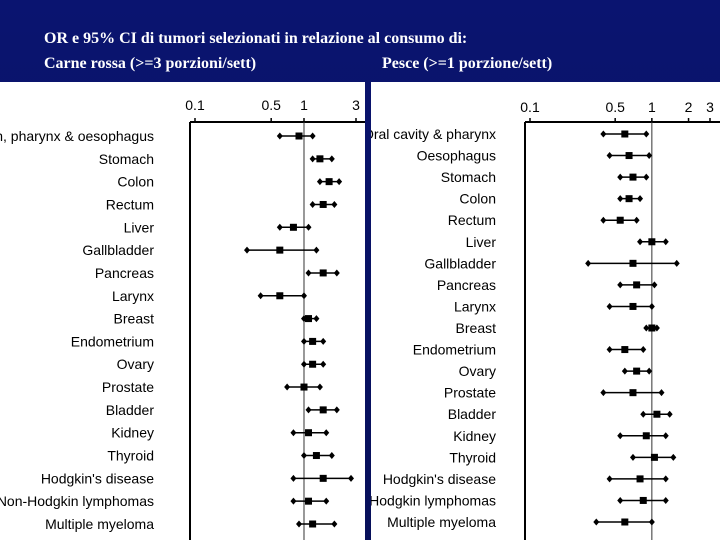 Image resolution: width=720 pixels, height=540 pixels. What do you see at coordinates (477, 371) in the screenshot?
I see `category-label: Ovary` at bounding box center [477, 371].